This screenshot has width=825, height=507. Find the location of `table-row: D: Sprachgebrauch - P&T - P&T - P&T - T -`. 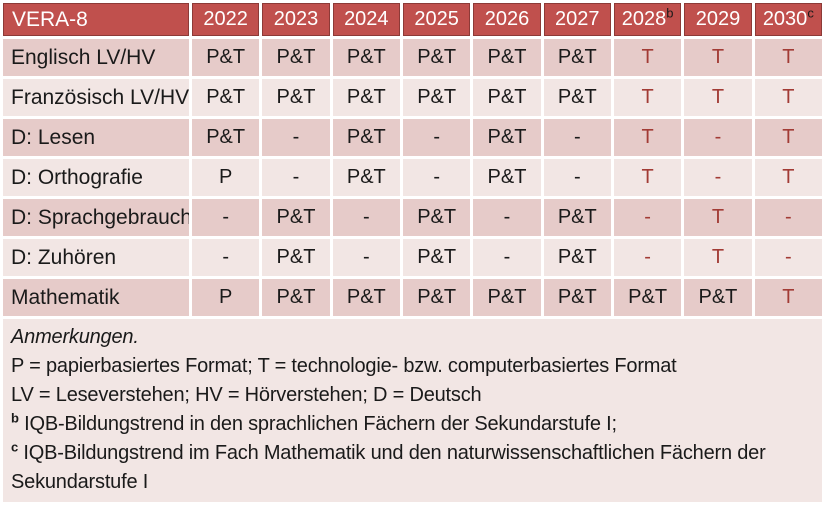

table-row: D: Sprachgebrauch - P&T - P&T - P&T - T - is located at coordinates (412, 217).